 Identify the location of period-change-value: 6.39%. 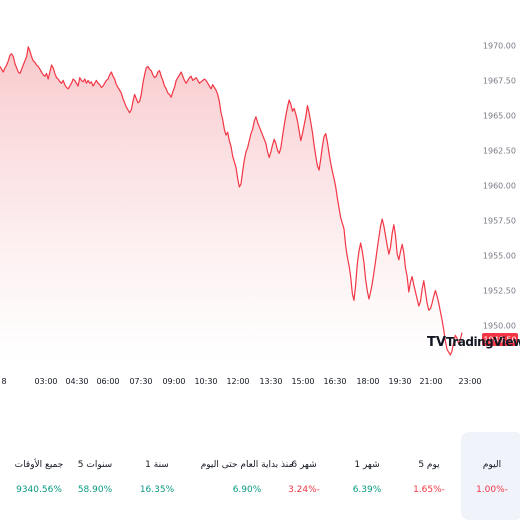
(367, 490).